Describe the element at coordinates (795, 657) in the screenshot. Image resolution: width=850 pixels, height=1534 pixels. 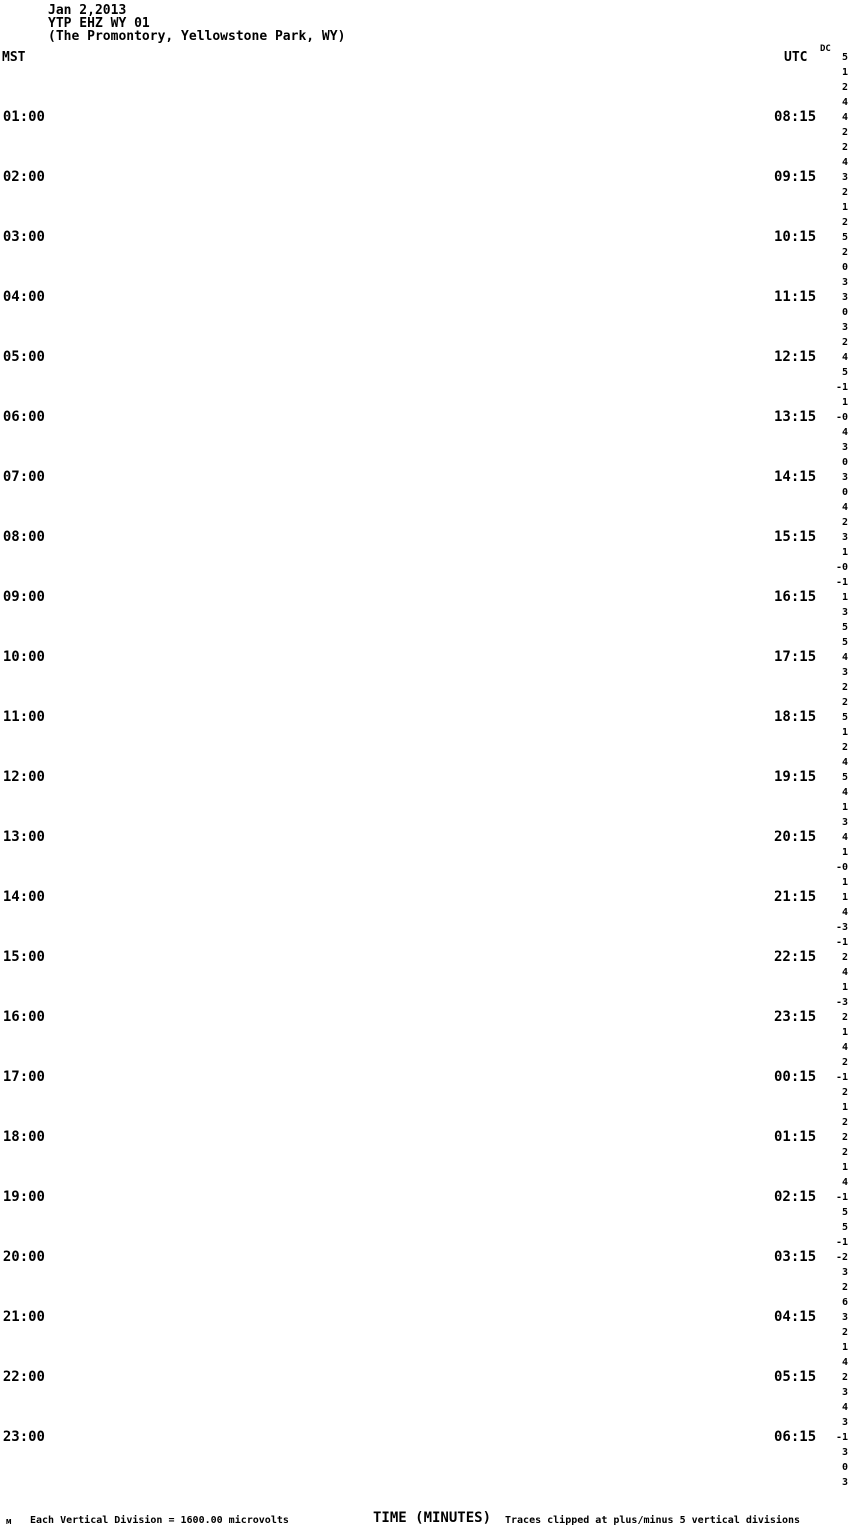
I see `utc-label: 17:15` at that location.